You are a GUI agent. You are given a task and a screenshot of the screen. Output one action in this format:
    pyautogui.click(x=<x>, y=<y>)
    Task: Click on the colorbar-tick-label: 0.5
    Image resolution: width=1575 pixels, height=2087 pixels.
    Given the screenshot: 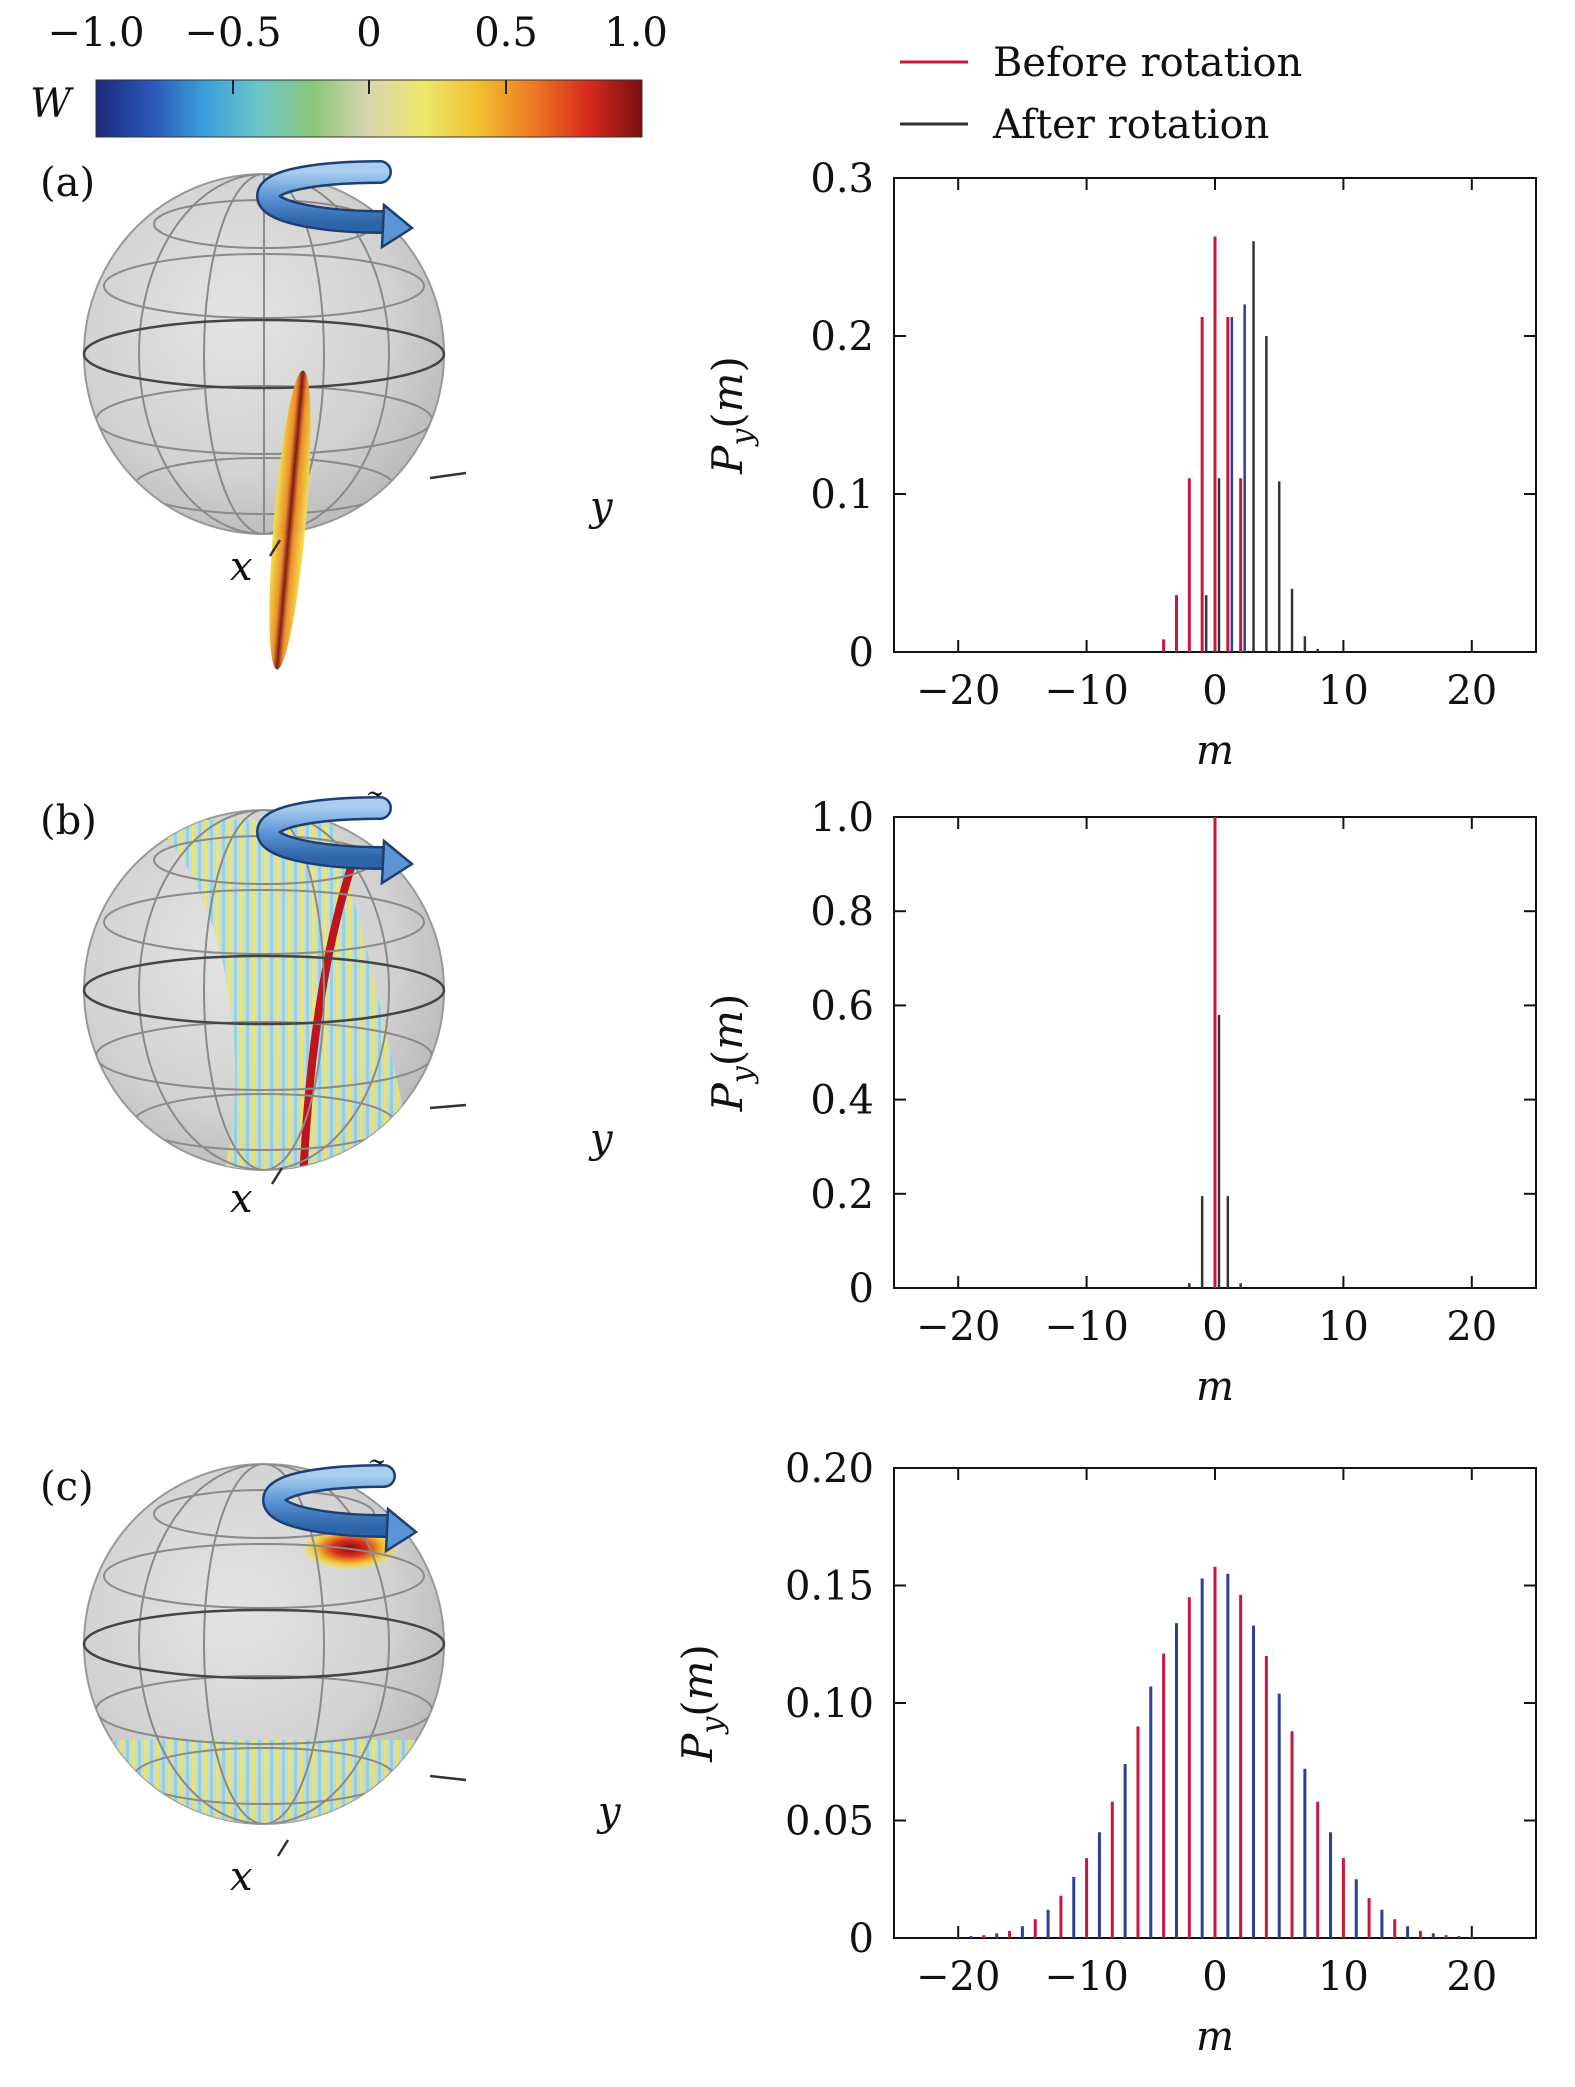 What is the action you would take?
    pyautogui.click(x=506, y=33)
    